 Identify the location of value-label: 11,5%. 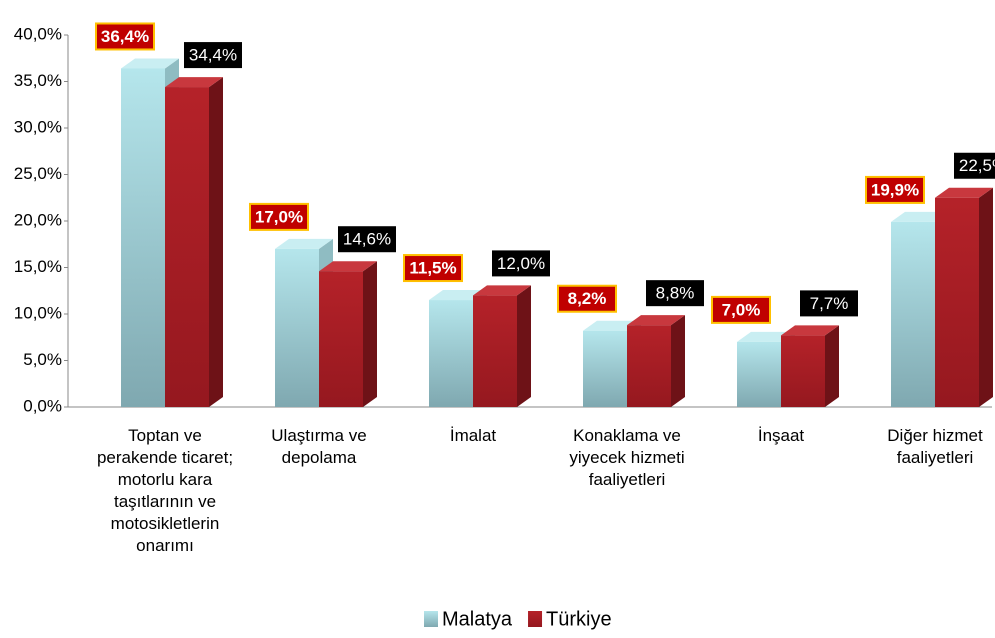
(432, 268).